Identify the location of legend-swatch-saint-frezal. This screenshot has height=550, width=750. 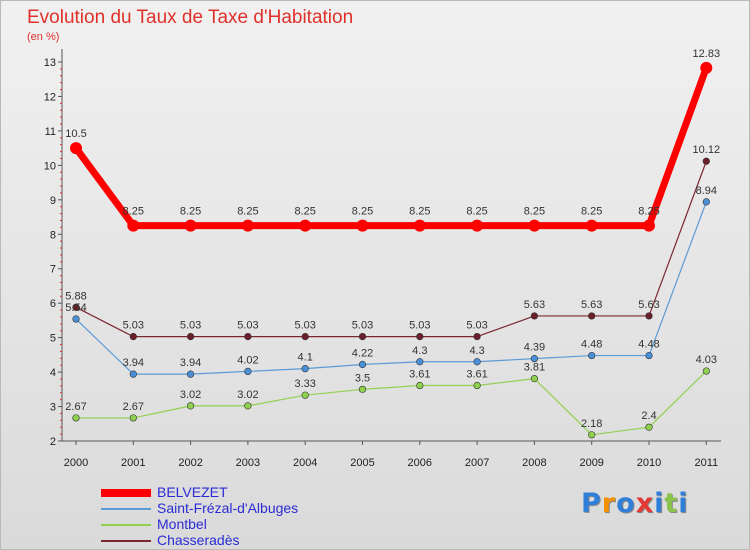
(126, 509).